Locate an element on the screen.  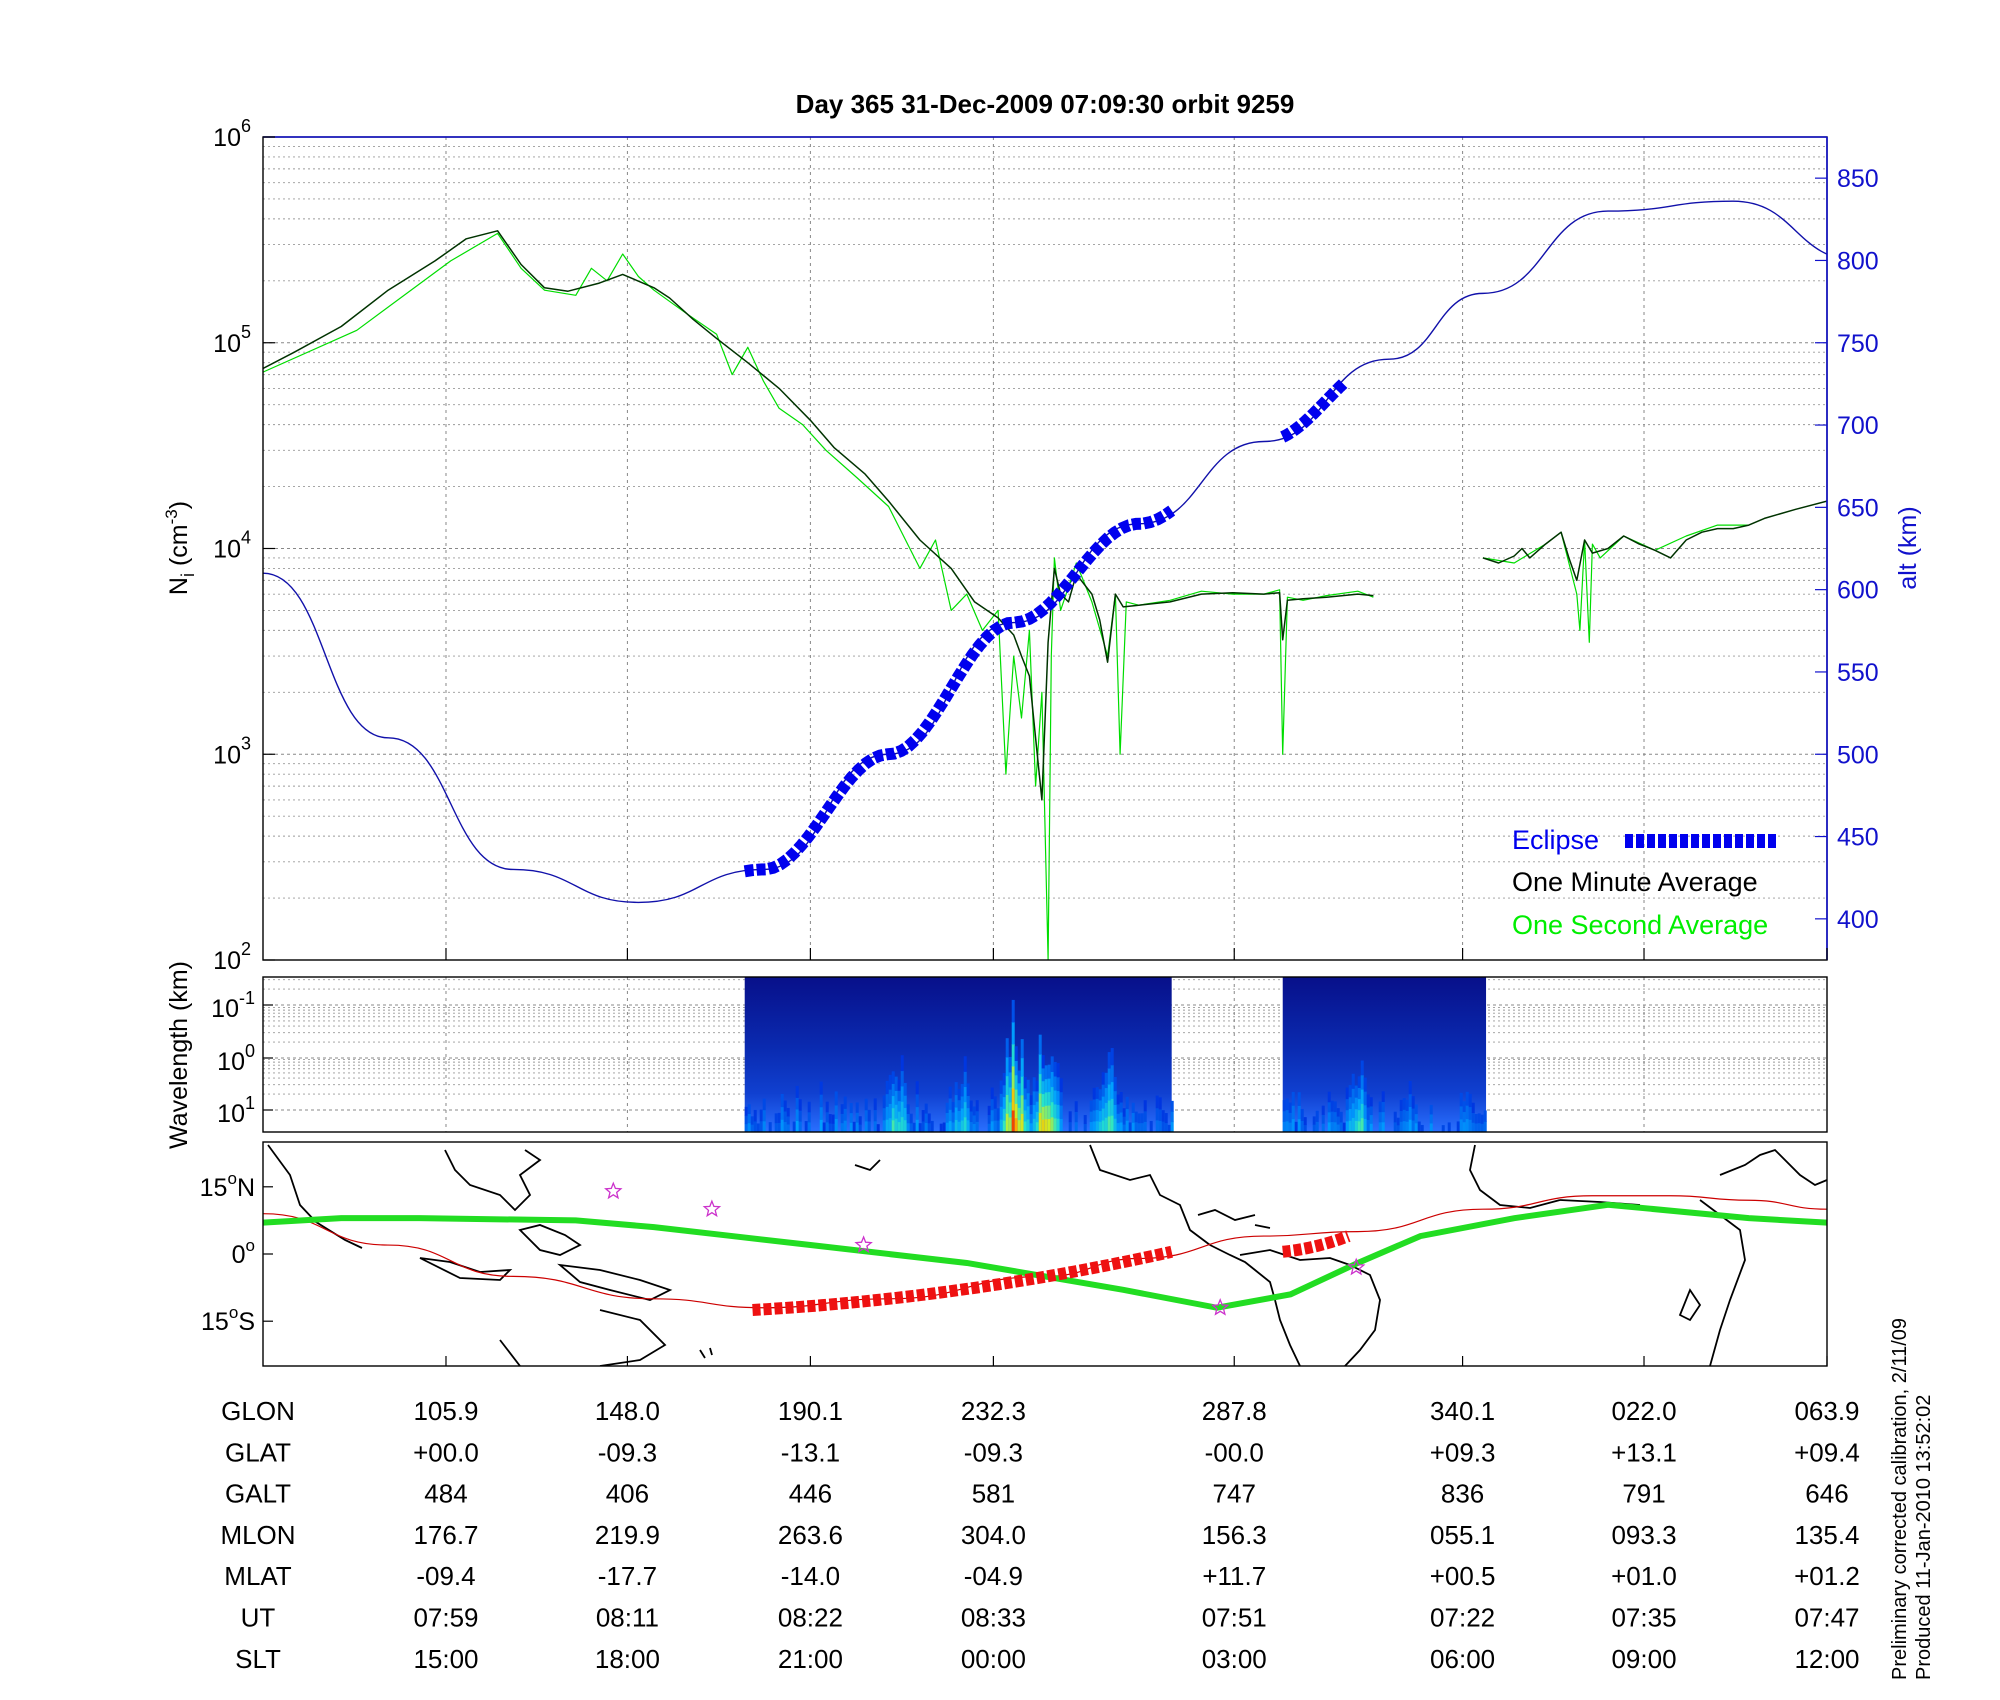
table-cell: 08:11 is located at coordinates (627, 1618).